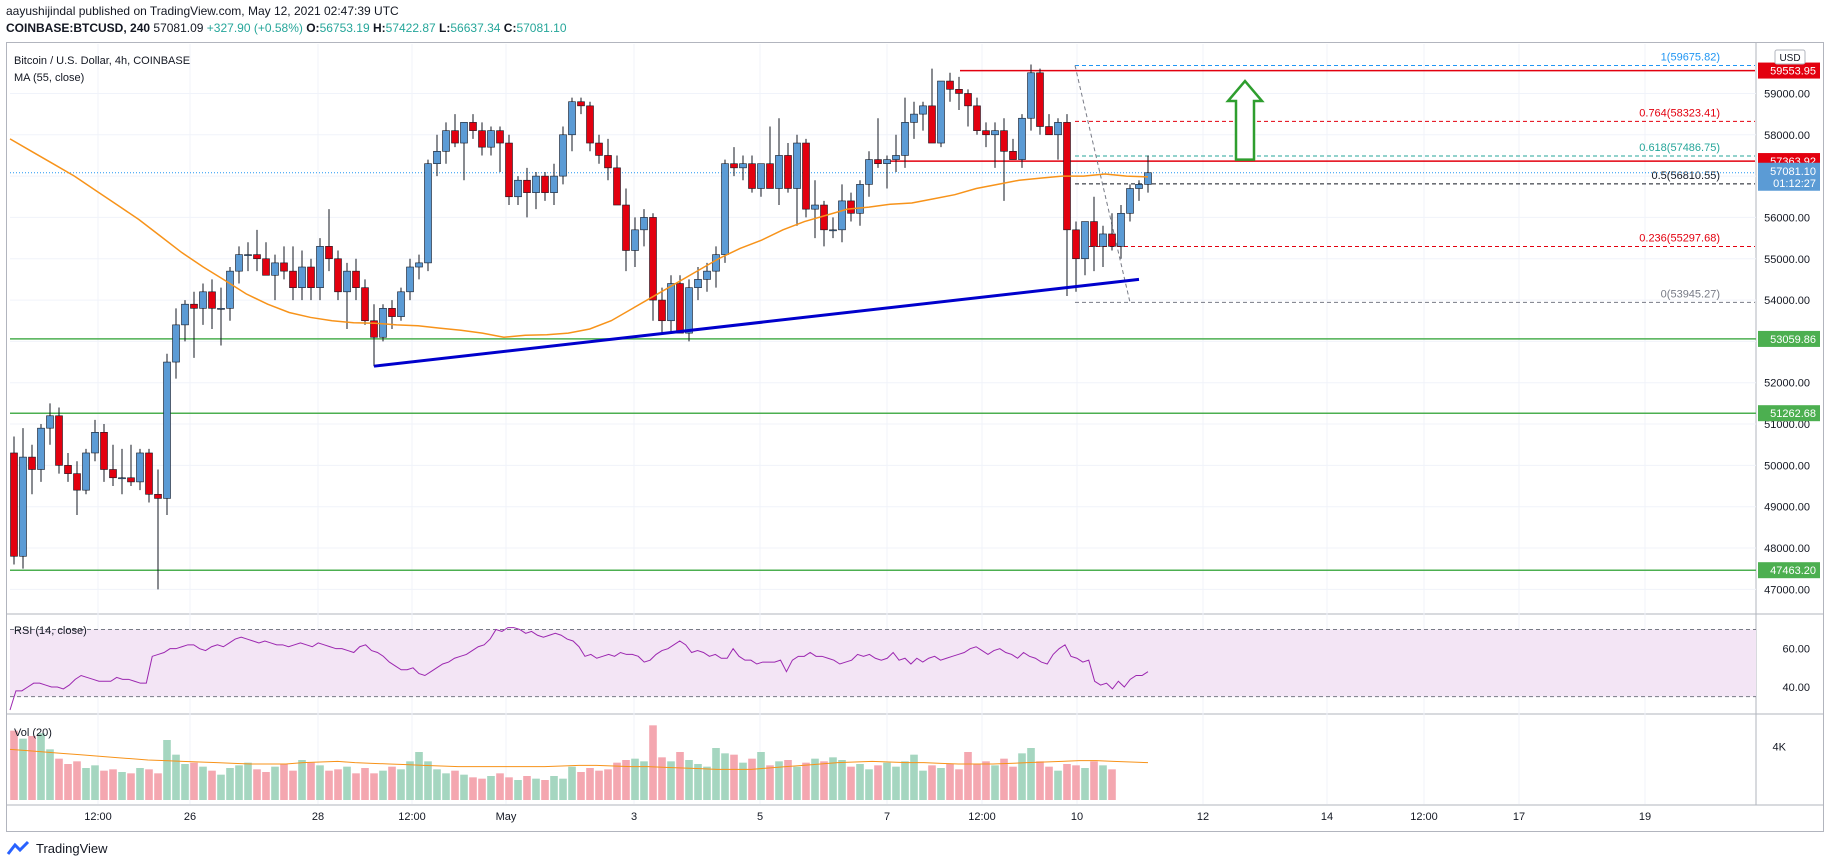 The image size is (1828, 867). I want to click on brand-name: TradingView, so click(72, 848).